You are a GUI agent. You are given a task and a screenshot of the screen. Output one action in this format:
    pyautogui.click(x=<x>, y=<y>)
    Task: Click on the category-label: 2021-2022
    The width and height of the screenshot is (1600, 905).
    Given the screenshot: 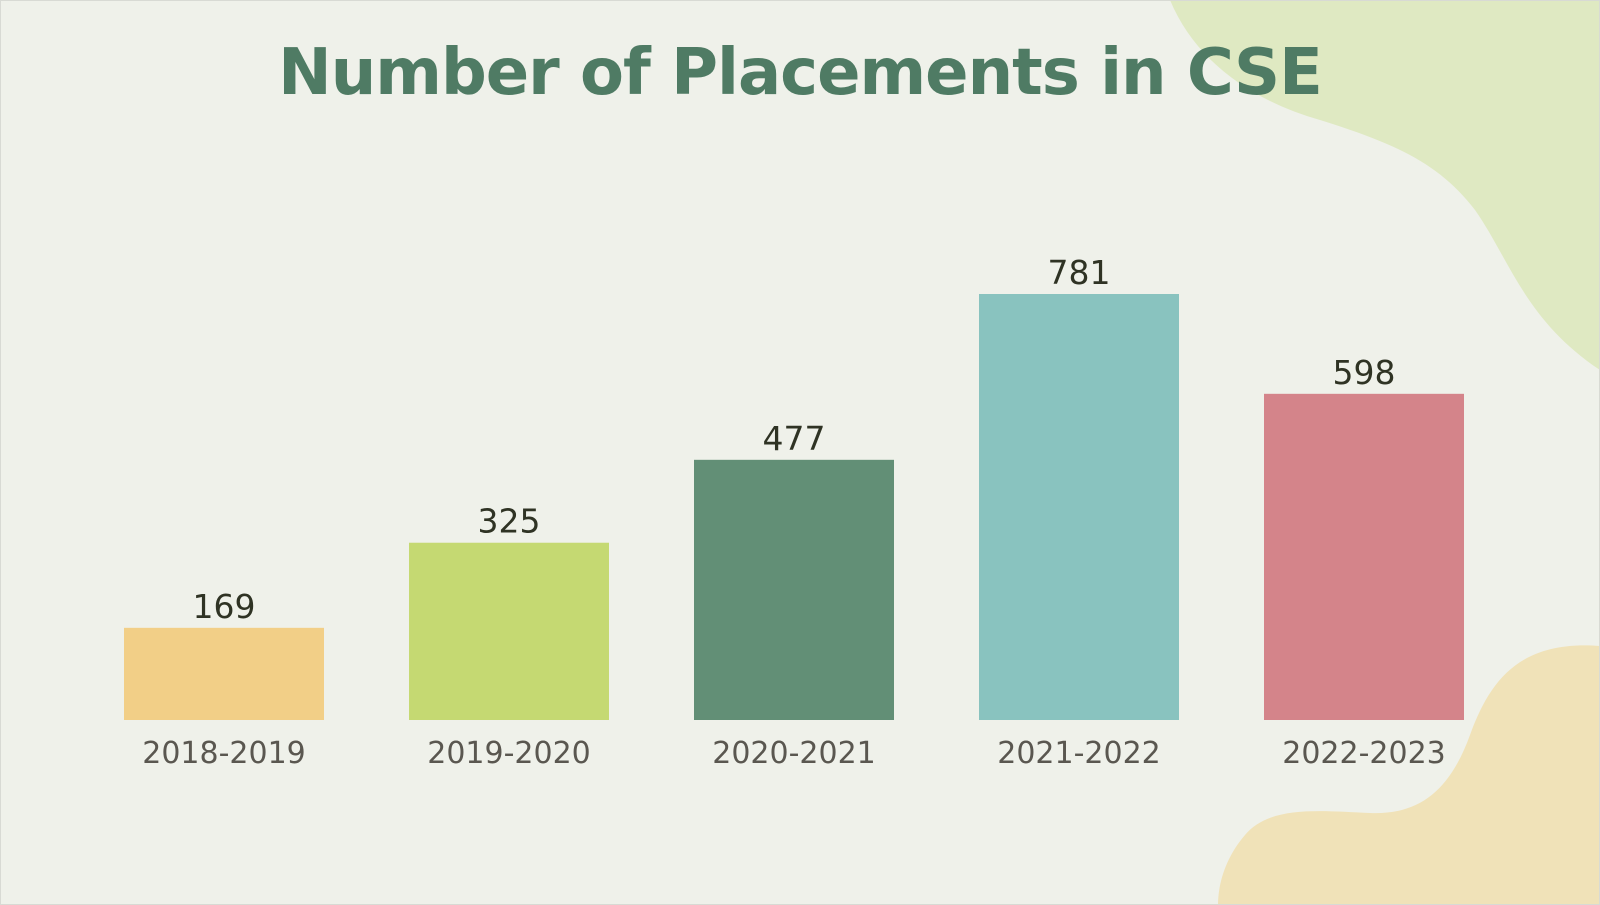 What is the action you would take?
    pyautogui.click(x=1079, y=753)
    